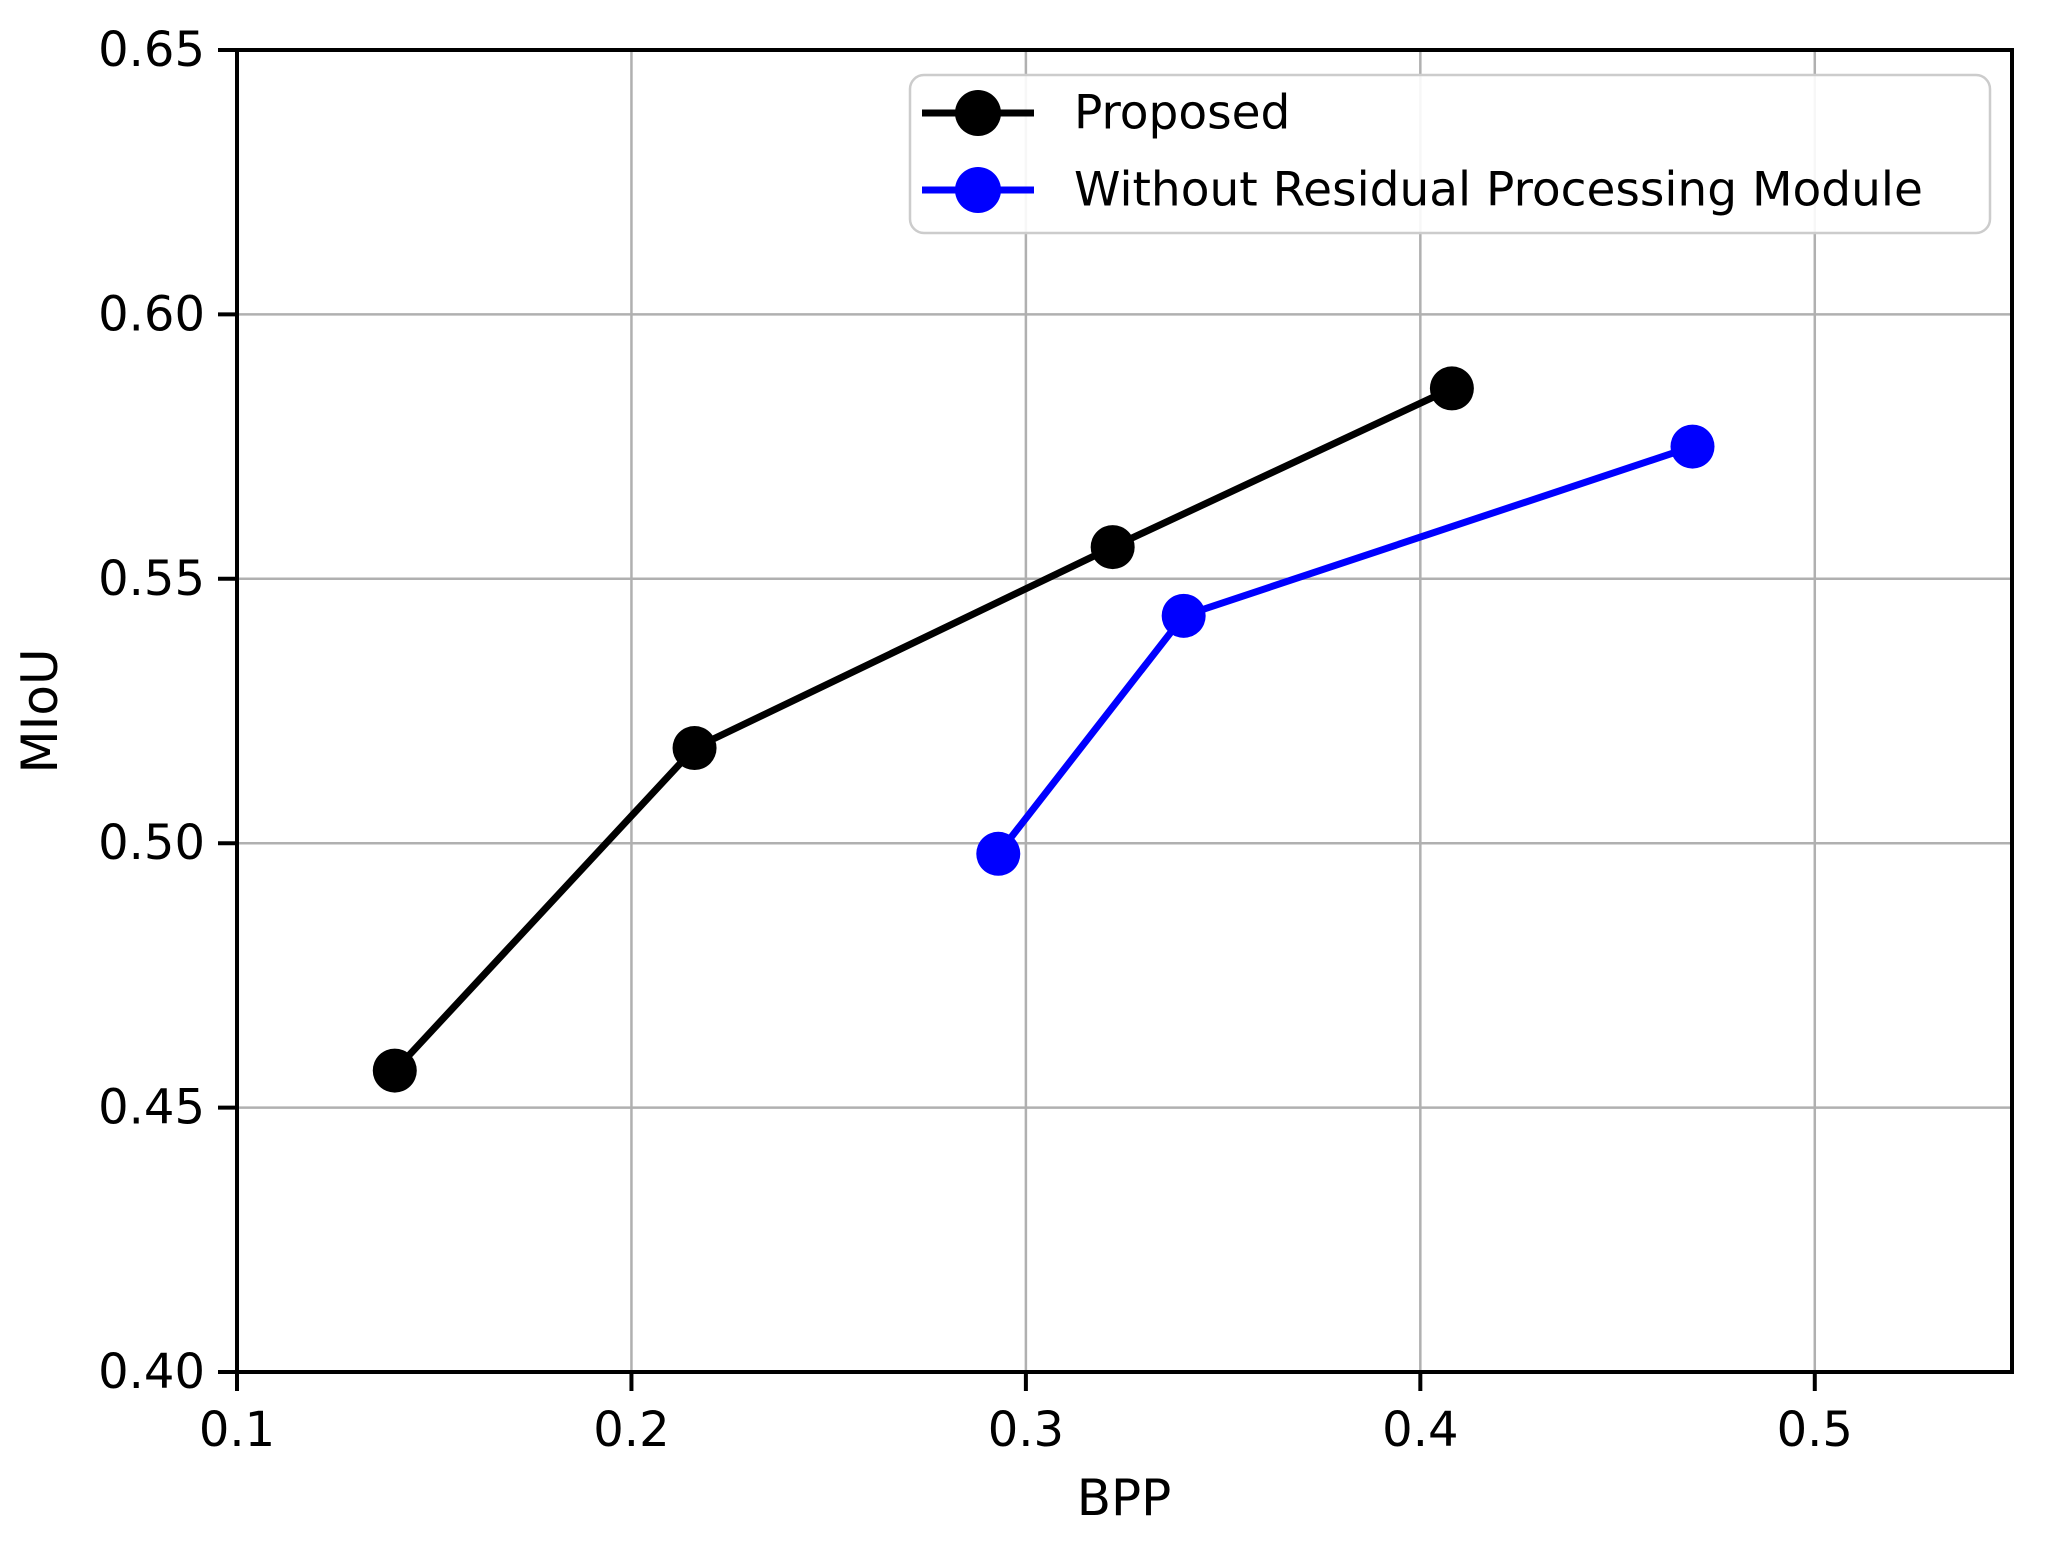 This screenshot has height=1548, width=2047. What do you see at coordinates (151, 1372) in the screenshot?
I see `y-tick-label: 0.40` at bounding box center [151, 1372].